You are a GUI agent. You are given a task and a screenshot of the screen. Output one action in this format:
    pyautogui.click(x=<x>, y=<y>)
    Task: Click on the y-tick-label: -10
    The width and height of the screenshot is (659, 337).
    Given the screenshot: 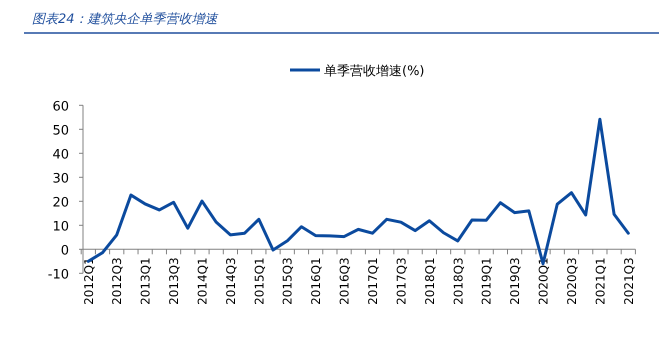 What is the action you would take?
    pyautogui.click(x=58, y=274)
    